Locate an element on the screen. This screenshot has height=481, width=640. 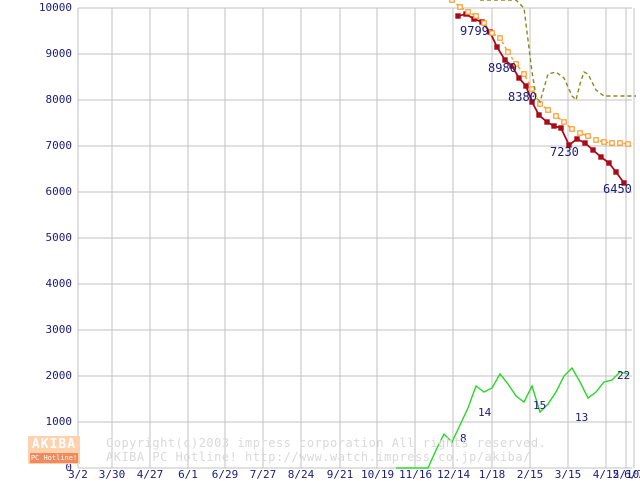
series-price-high is located at coordinates (540, 73).